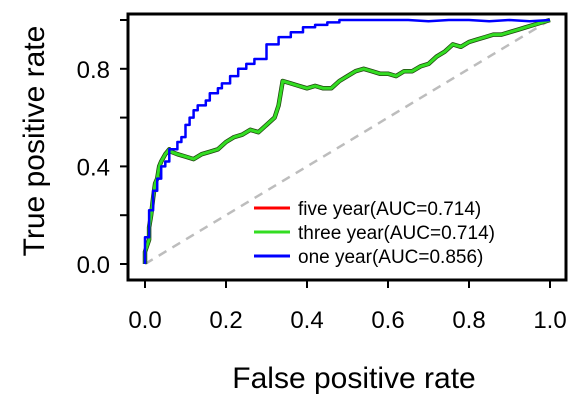  What do you see at coordinates (549, 320) in the screenshot?
I see `x-tick-label: 1.0` at bounding box center [549, 320].